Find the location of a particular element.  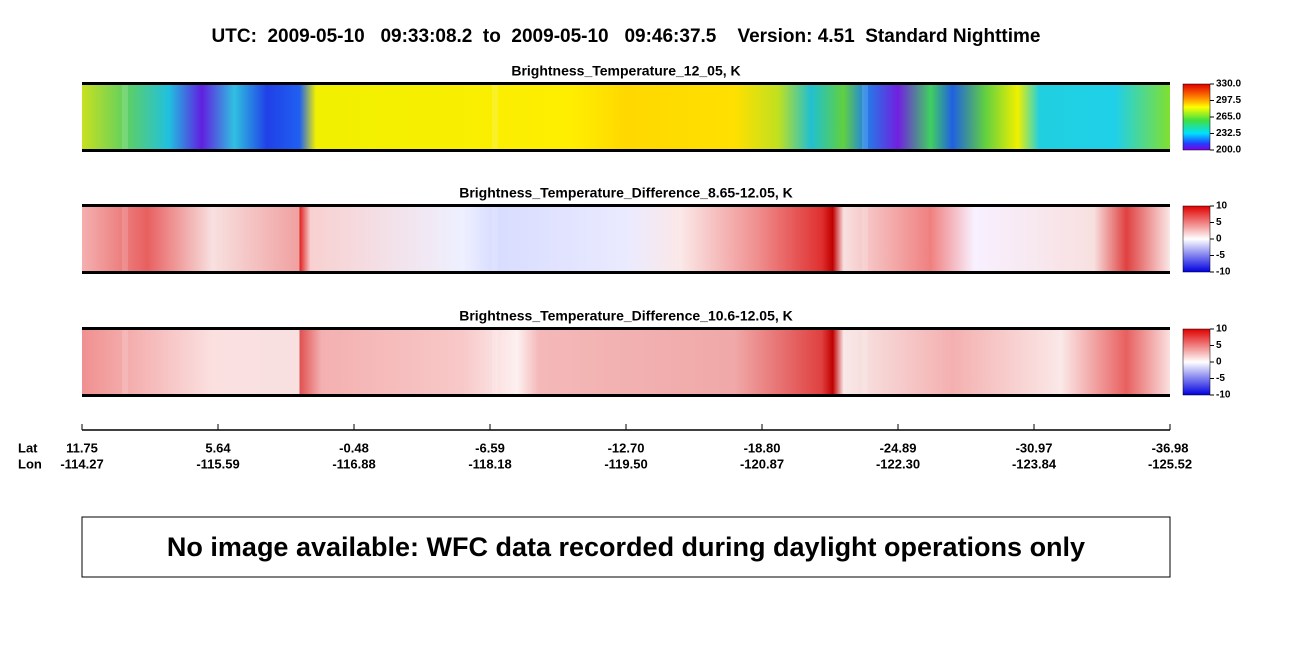

message-box is located at coordinates (626, 547).